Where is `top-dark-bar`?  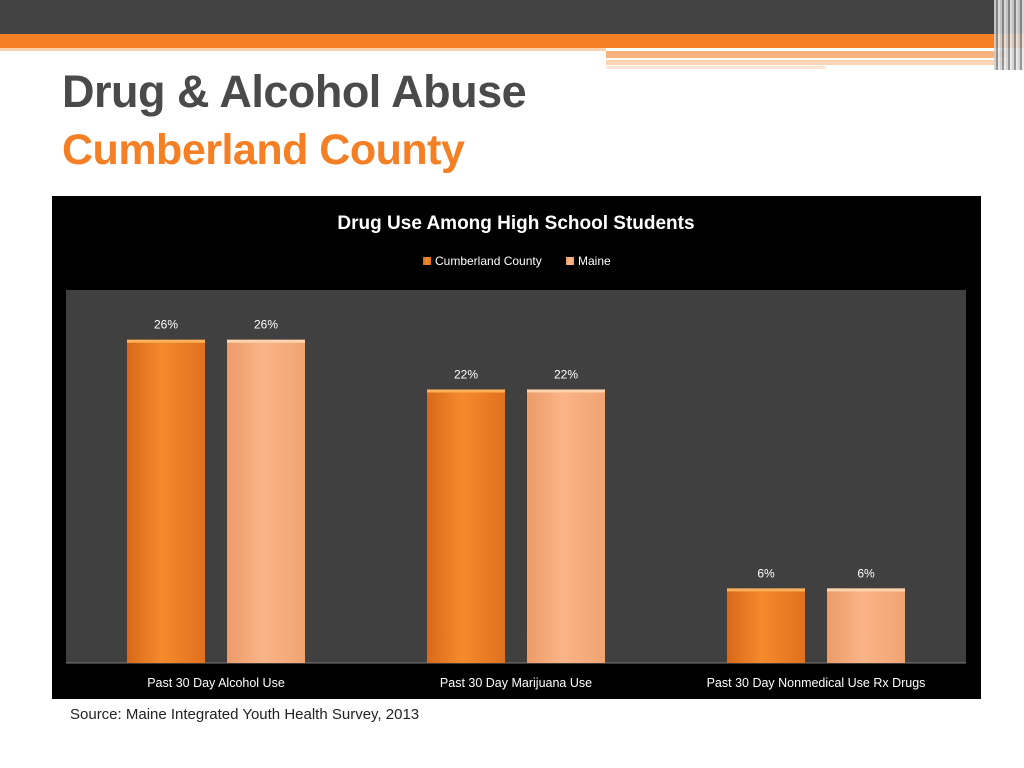 top-dark-bar is located at coordinates (512, 17).